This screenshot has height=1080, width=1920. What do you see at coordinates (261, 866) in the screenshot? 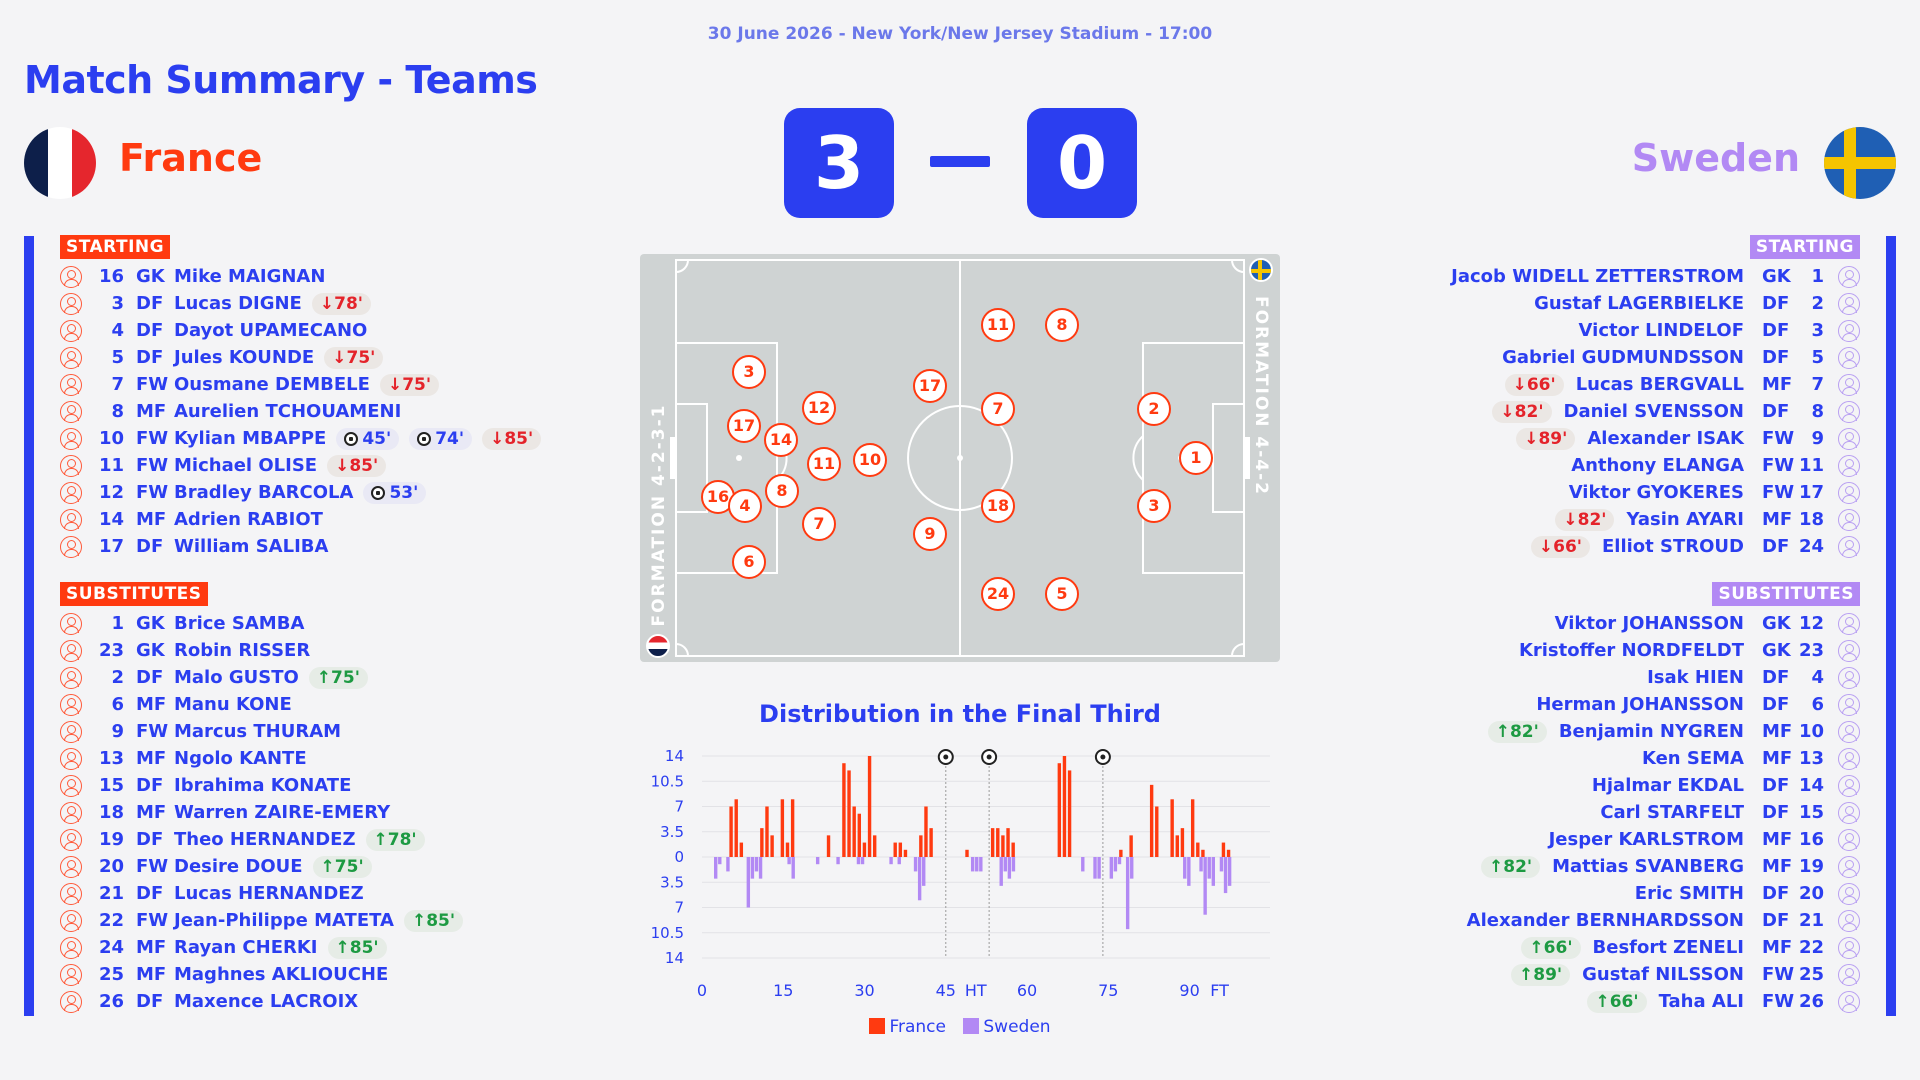
I see `player-row: 20 FW Desire DOUE ↑ 75'` at bounding box center [261, 866].